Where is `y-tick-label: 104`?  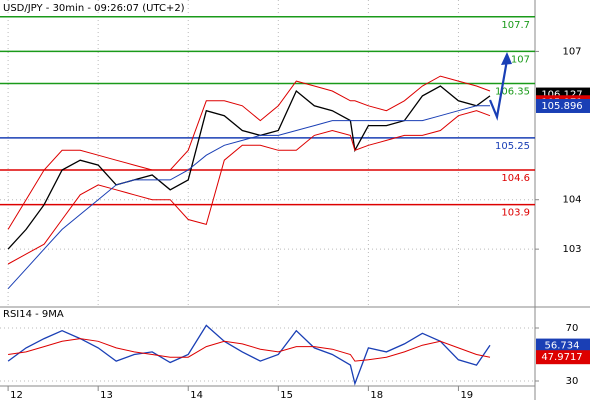
y-tick-label: 104 is located at coordinates (571, 200).